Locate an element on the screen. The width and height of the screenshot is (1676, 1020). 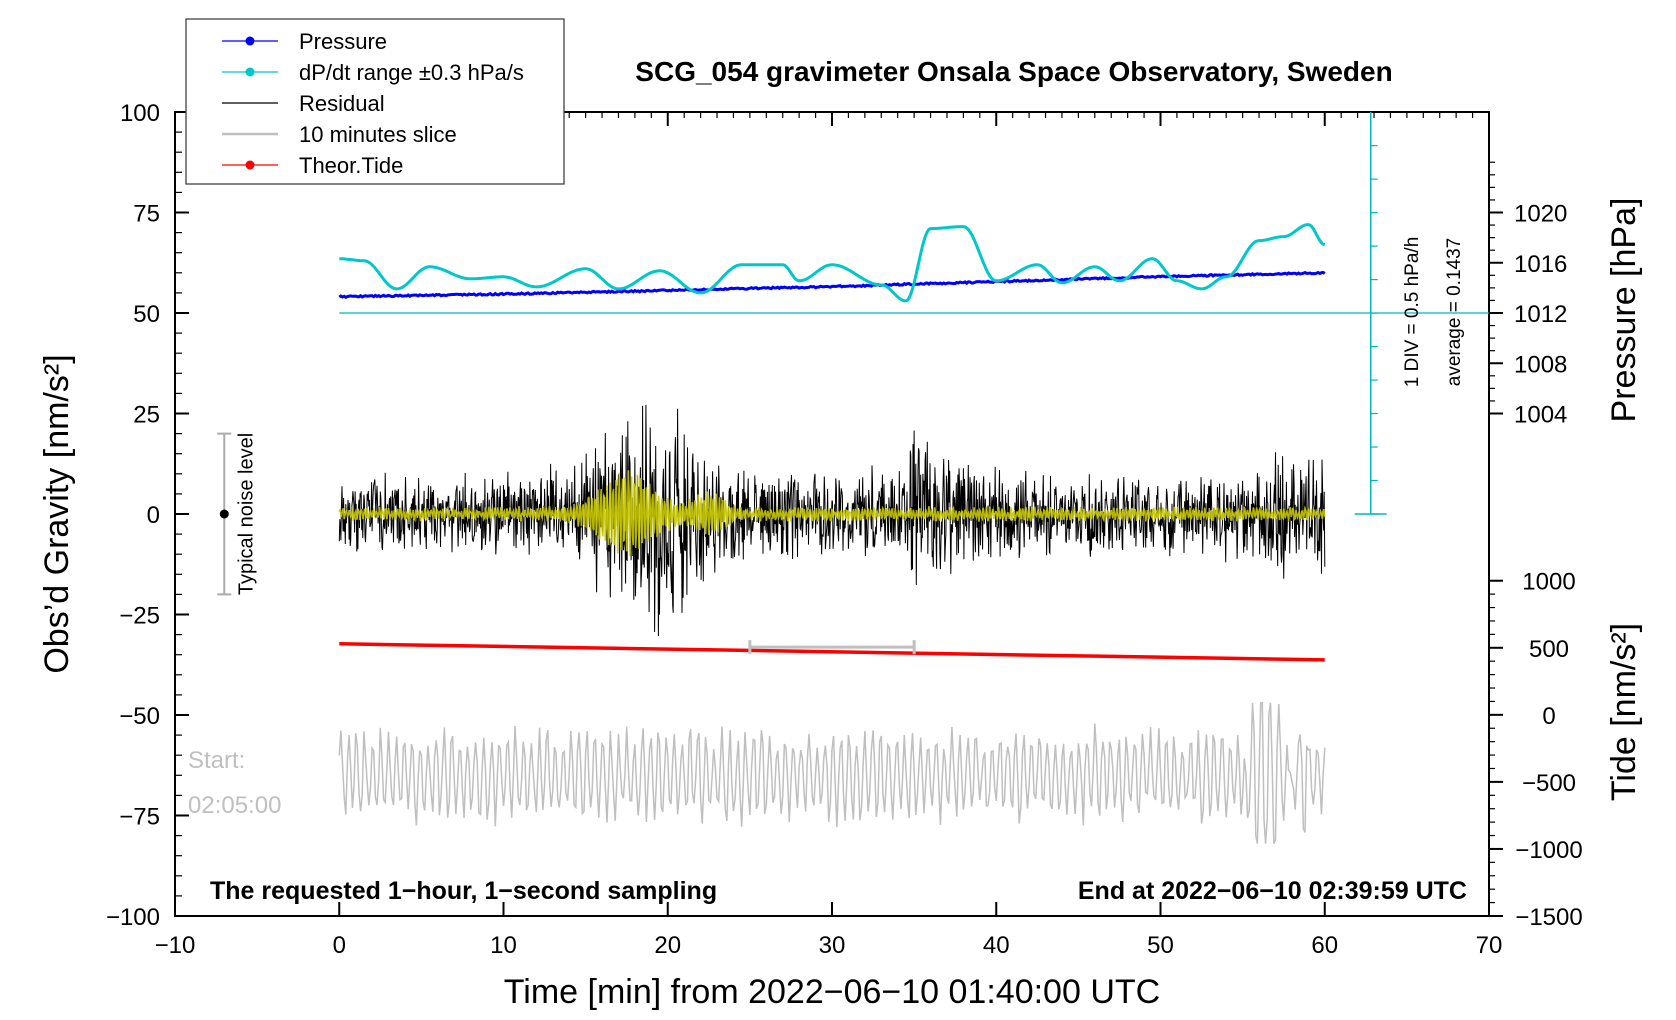
y-tick-label: −50 is located at coordinates (139, 716).